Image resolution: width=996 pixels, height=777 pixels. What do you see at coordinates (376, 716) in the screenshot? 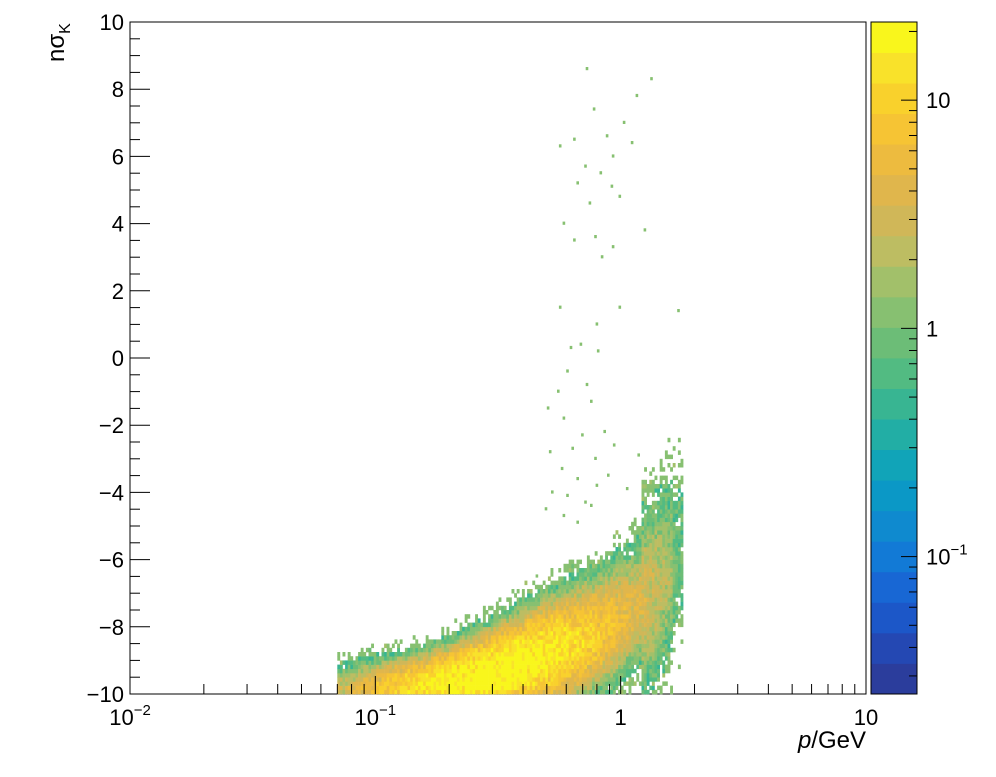
I see `x-tick-label: 10−1` at bounding box center [376, 716].